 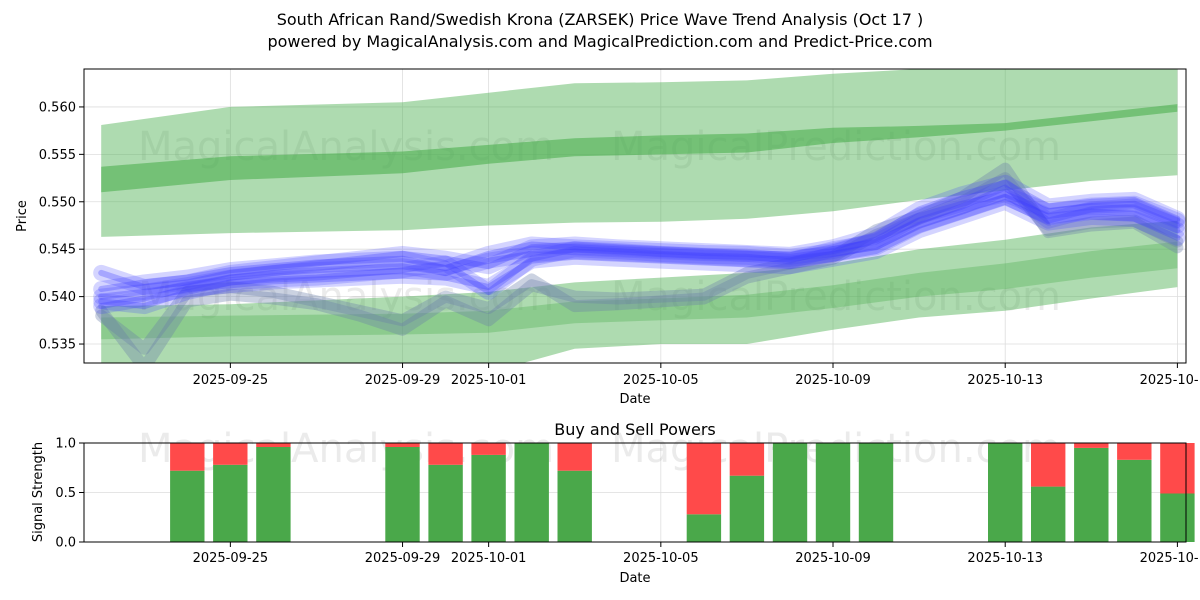 What do you see at coordinates (634, 399) in the screenshot?
I see `price-x-label: Date` at bounding box center [634, 399].